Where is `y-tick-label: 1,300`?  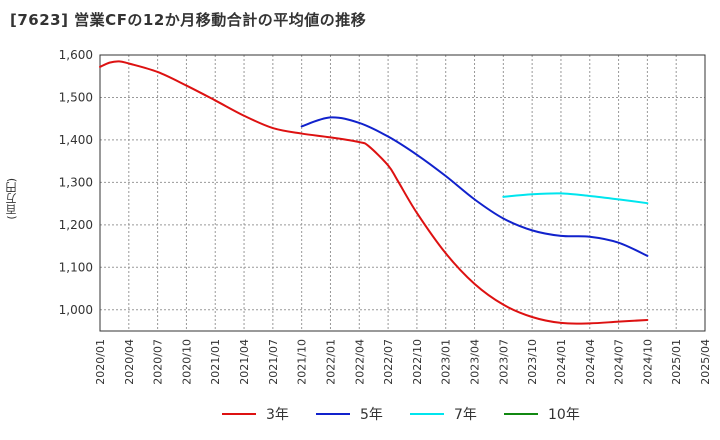 y-tick-label: 1,300 is located at coordinates (76, 182).